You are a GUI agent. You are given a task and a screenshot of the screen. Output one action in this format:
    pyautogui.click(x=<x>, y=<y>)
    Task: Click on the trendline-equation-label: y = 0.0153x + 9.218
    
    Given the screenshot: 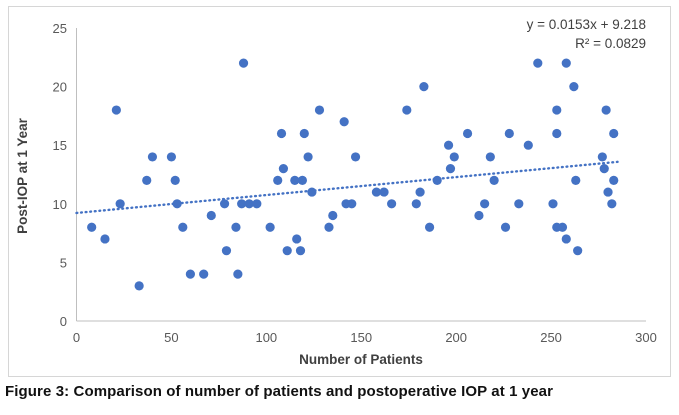 What is the action you would take?
    pyautogui.click(x=586, y=24)
    